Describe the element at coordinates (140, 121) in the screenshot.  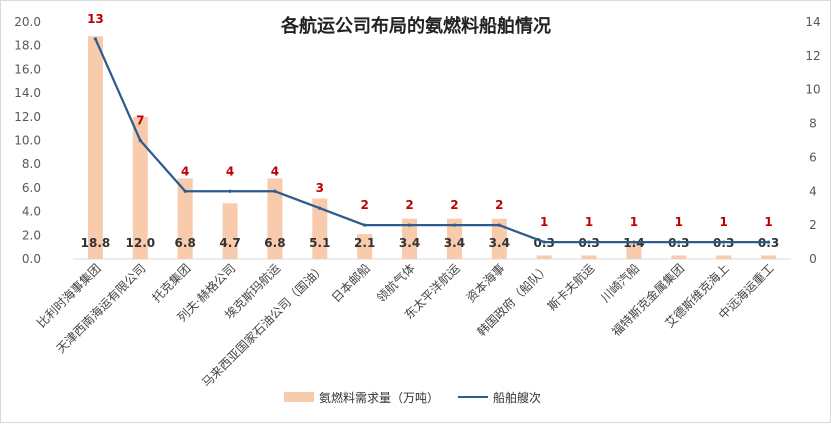
I see `line-value-label: 7` at that location.